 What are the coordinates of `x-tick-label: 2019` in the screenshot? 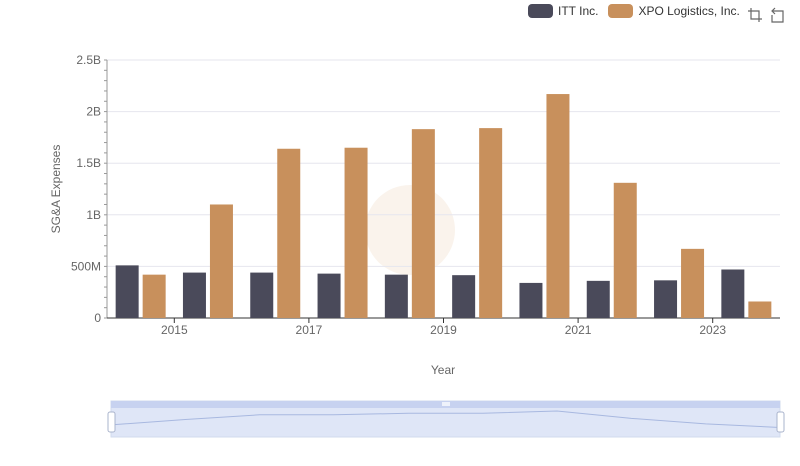 It's located at (443, 330).